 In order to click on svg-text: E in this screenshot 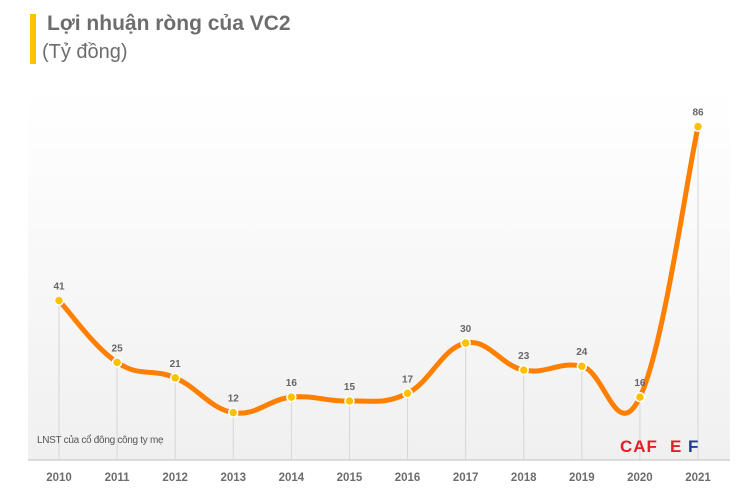, I will do `click(675, 446)`.